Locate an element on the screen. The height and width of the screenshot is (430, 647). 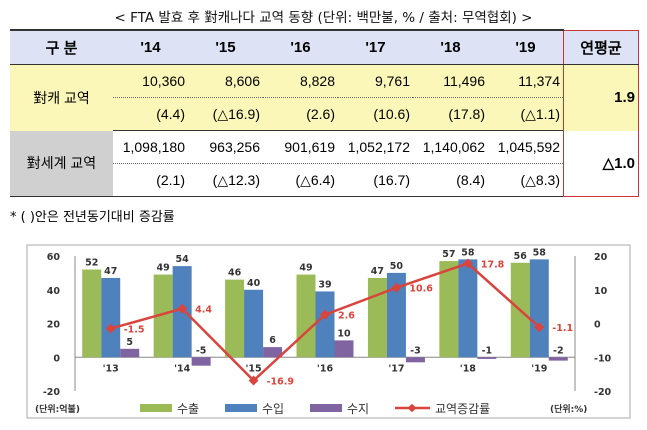
header-cell: 연평균 is located at coordinates (601, 47).